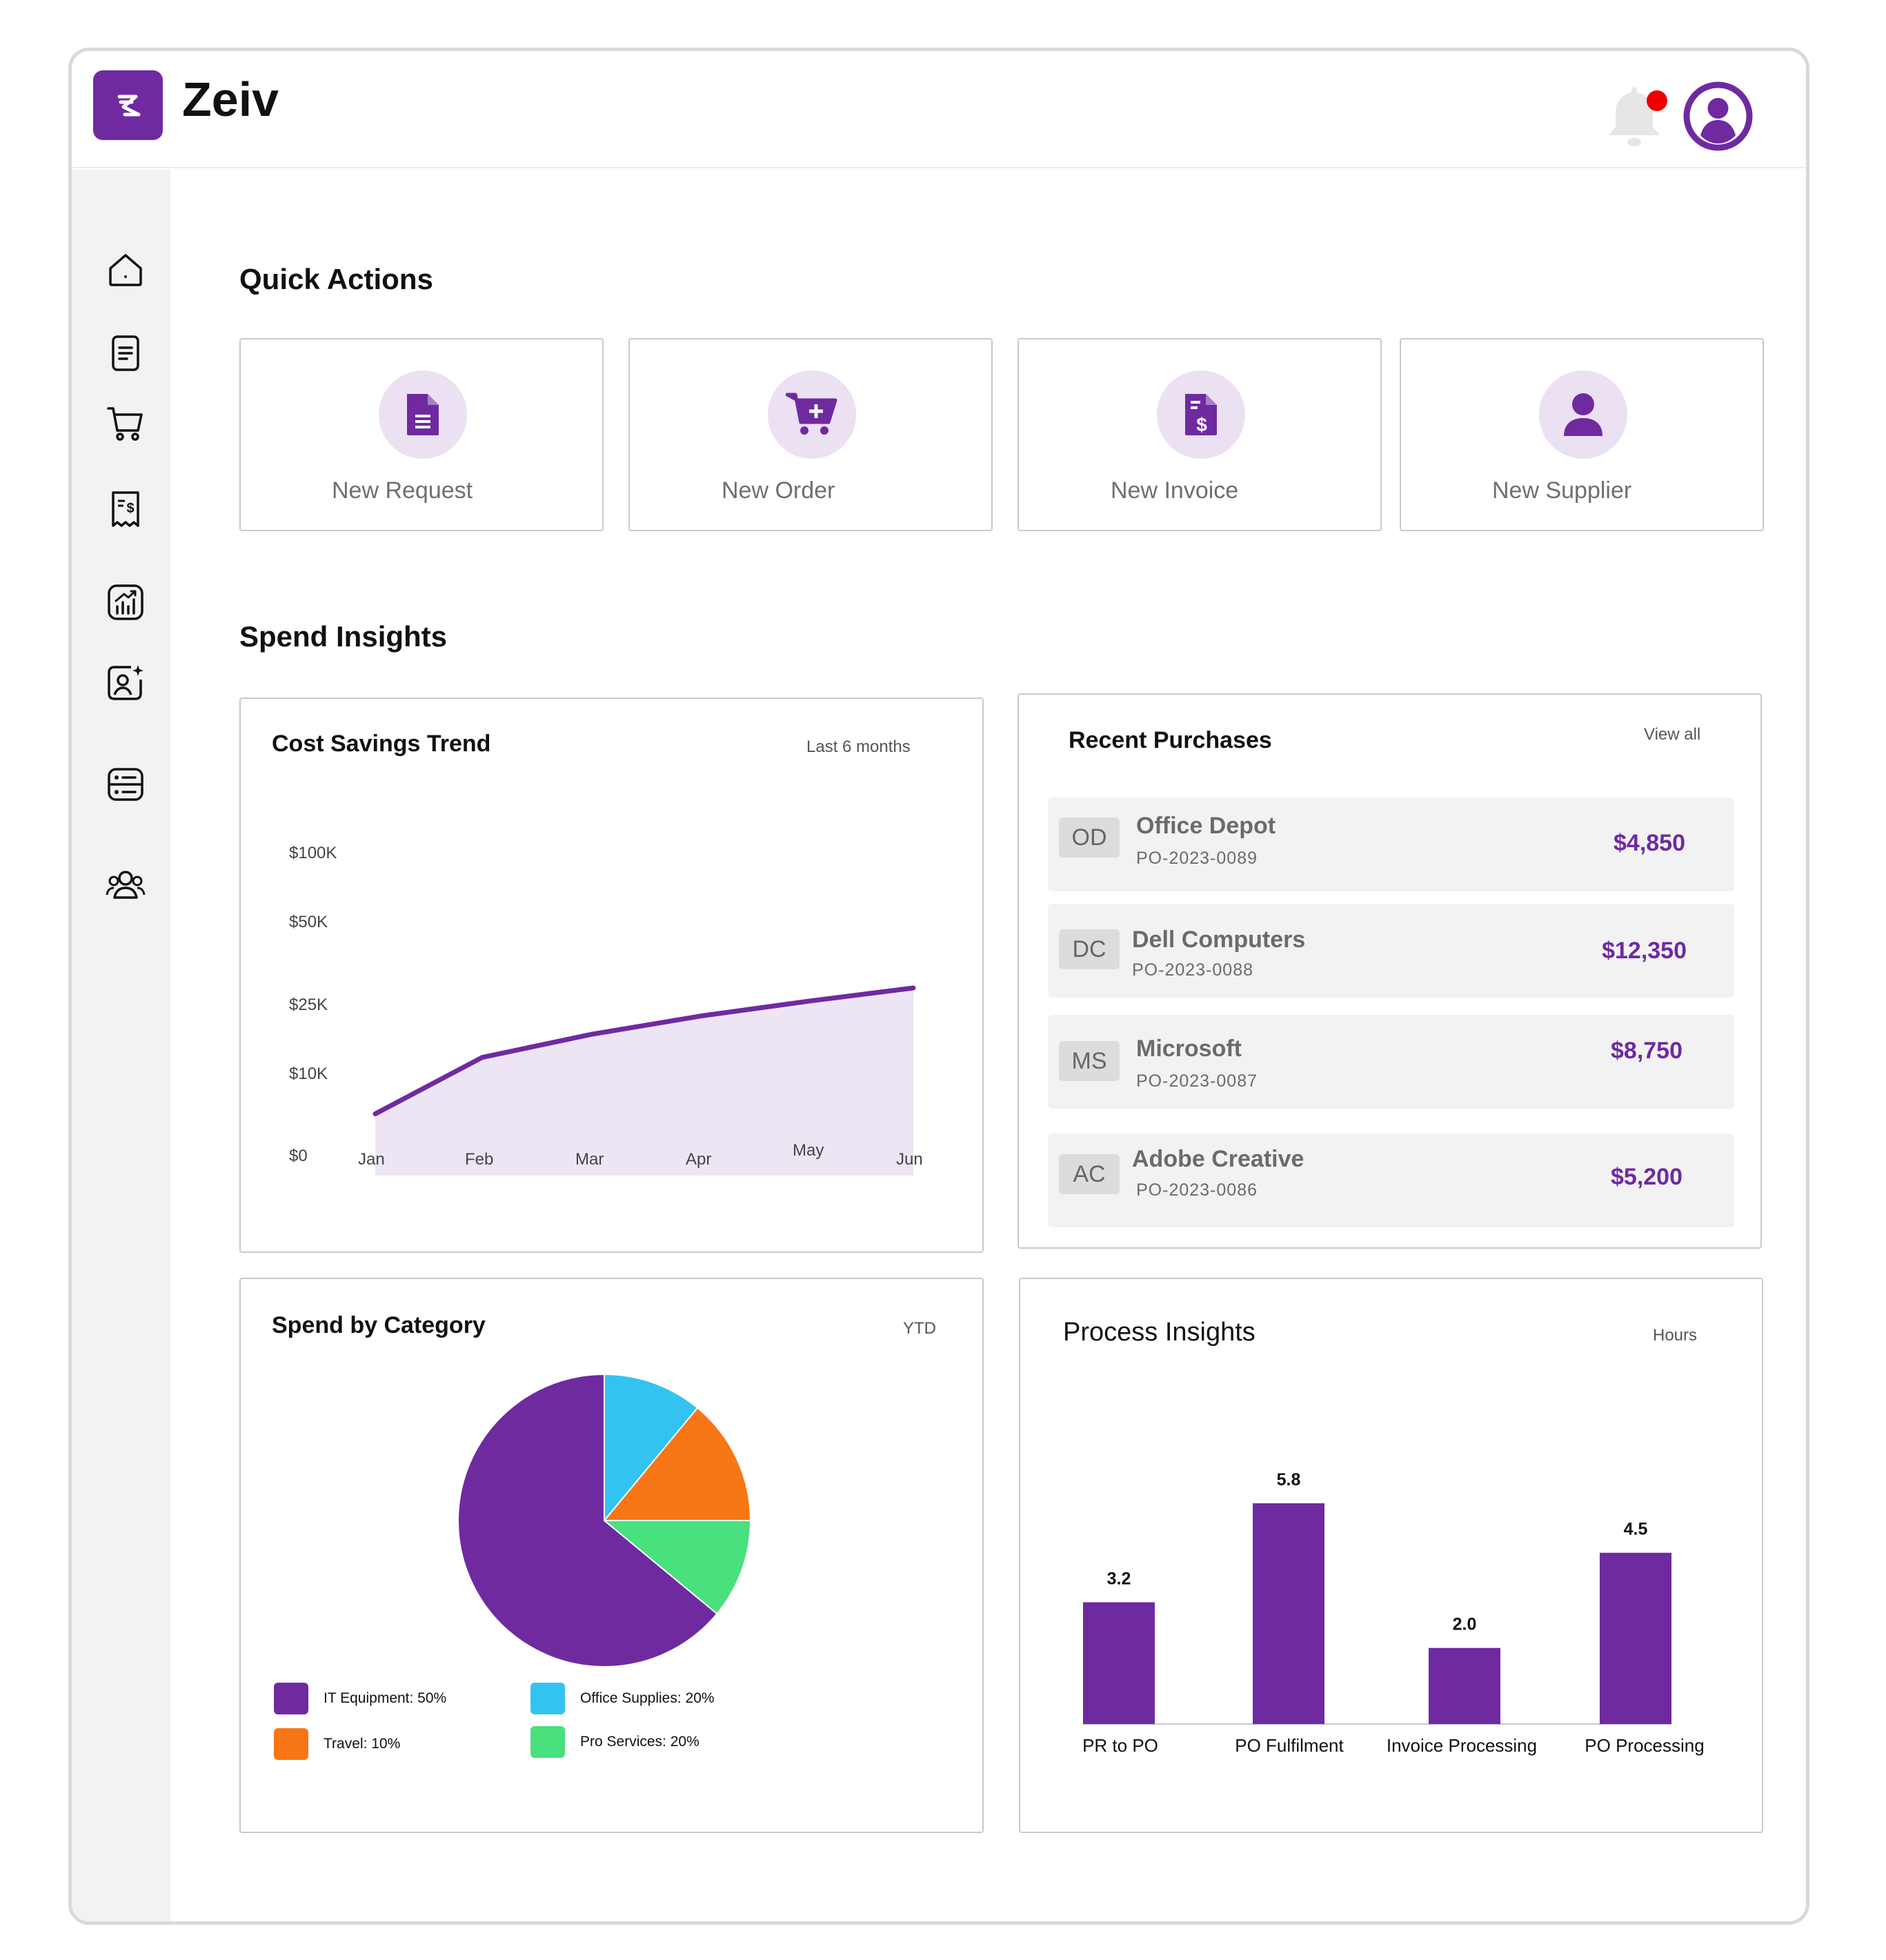  What do you see at coordinates (121, 1045) in the screenshot?
I see `sidebar: $` at bounding box center [121, 1045].